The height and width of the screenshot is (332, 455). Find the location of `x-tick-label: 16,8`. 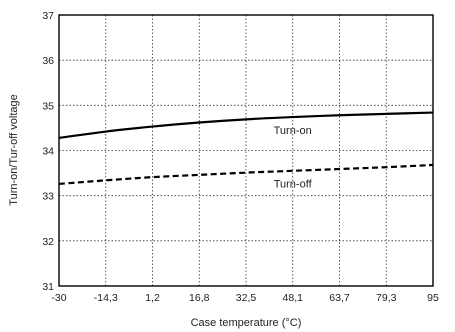

x-tick-label: 16,8 is located at coordinates (199, 298).